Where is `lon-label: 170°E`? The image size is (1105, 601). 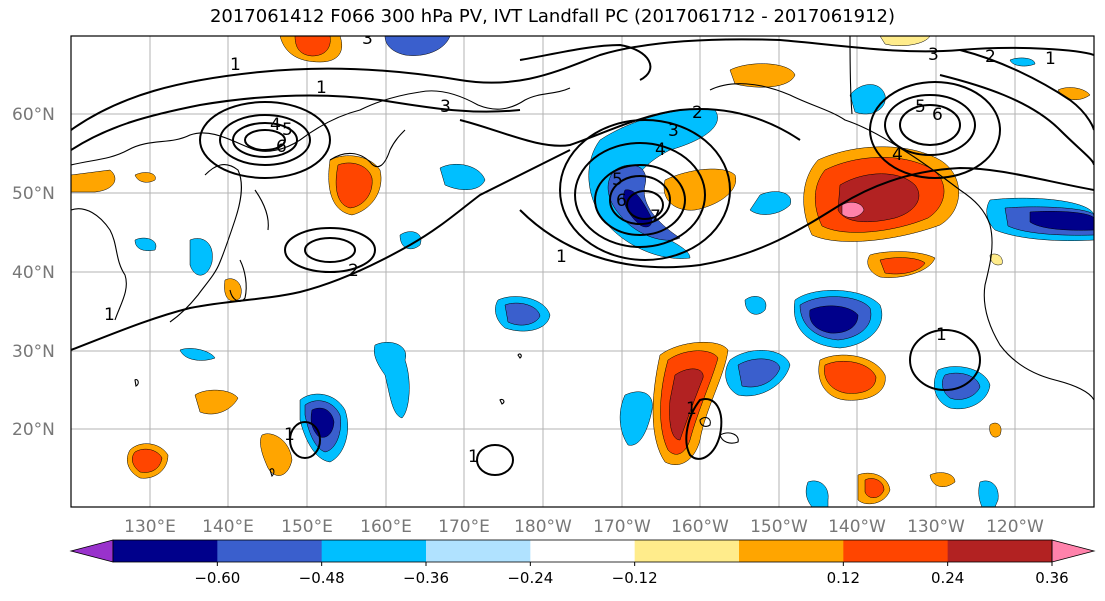
lon-label: 170°E is located at coordinates (464, 527).